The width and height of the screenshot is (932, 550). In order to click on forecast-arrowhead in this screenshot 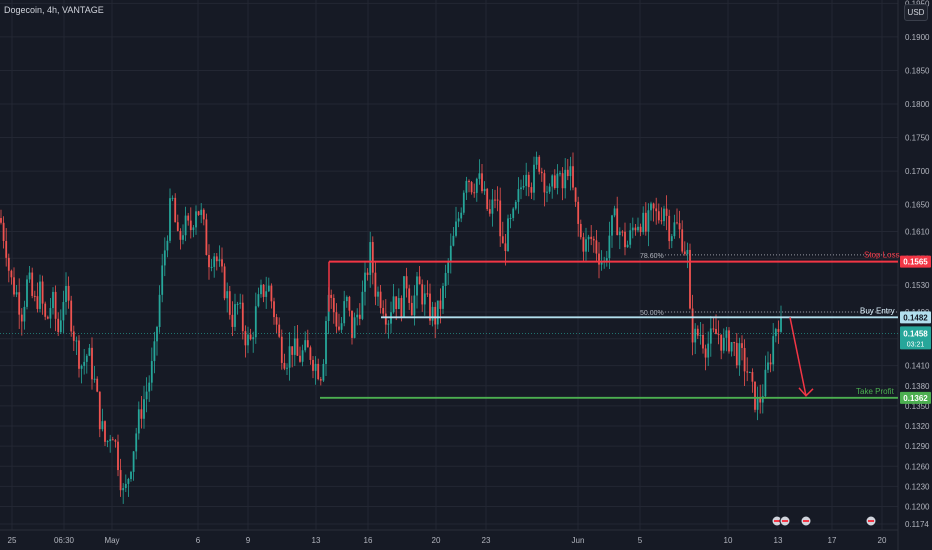, I will do `click(806, 392)`.